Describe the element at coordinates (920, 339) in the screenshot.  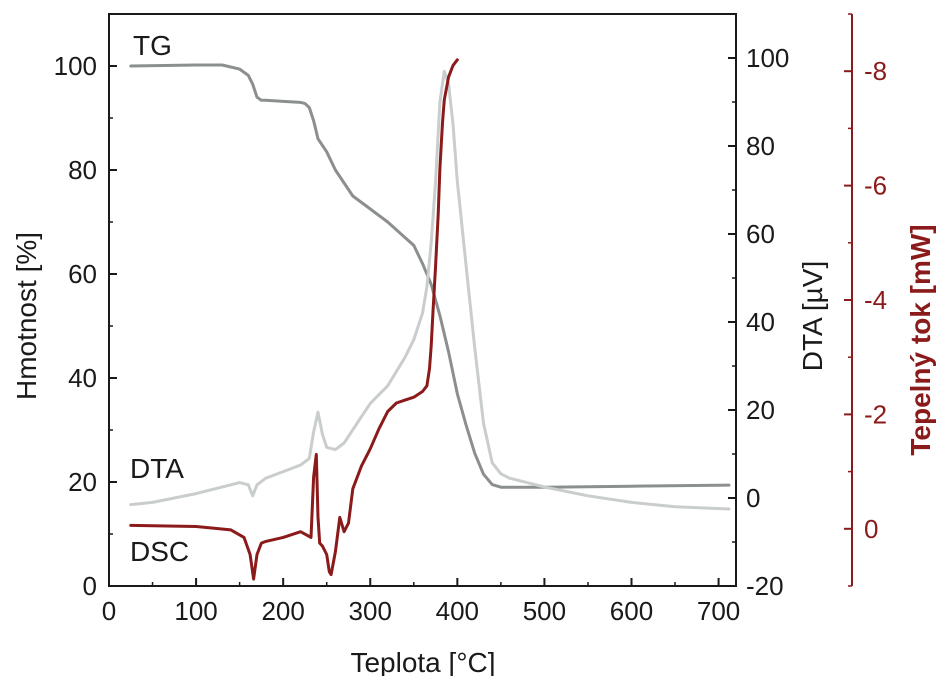
I see `y-axis-dsc-title: Tepelný tok [mW]` at that location.